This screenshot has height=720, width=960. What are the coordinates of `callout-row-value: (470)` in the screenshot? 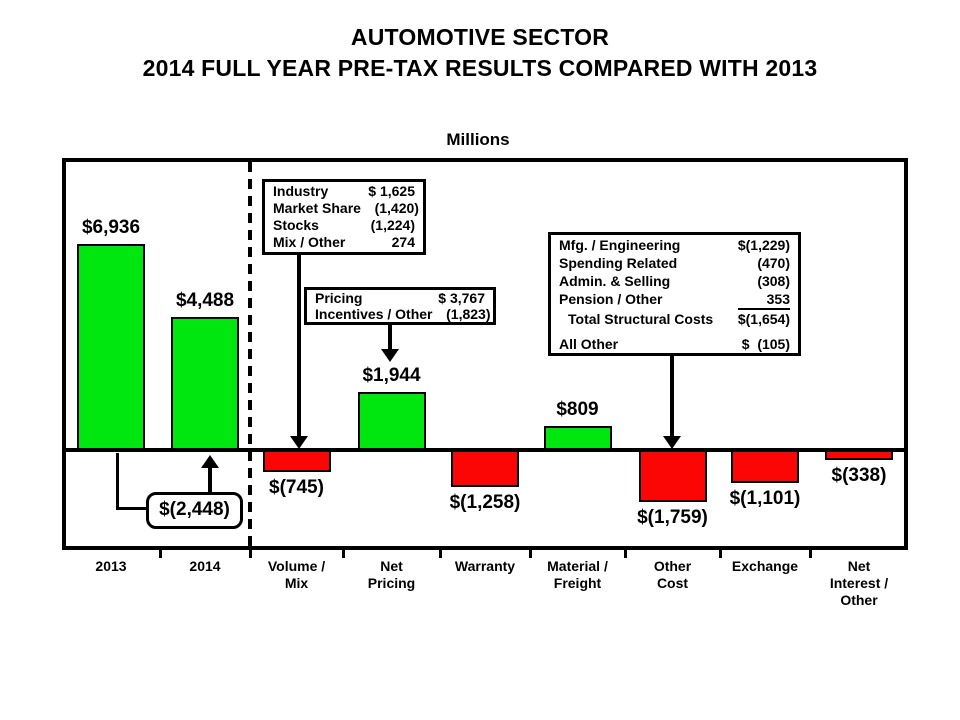 It's located at (773, 263).